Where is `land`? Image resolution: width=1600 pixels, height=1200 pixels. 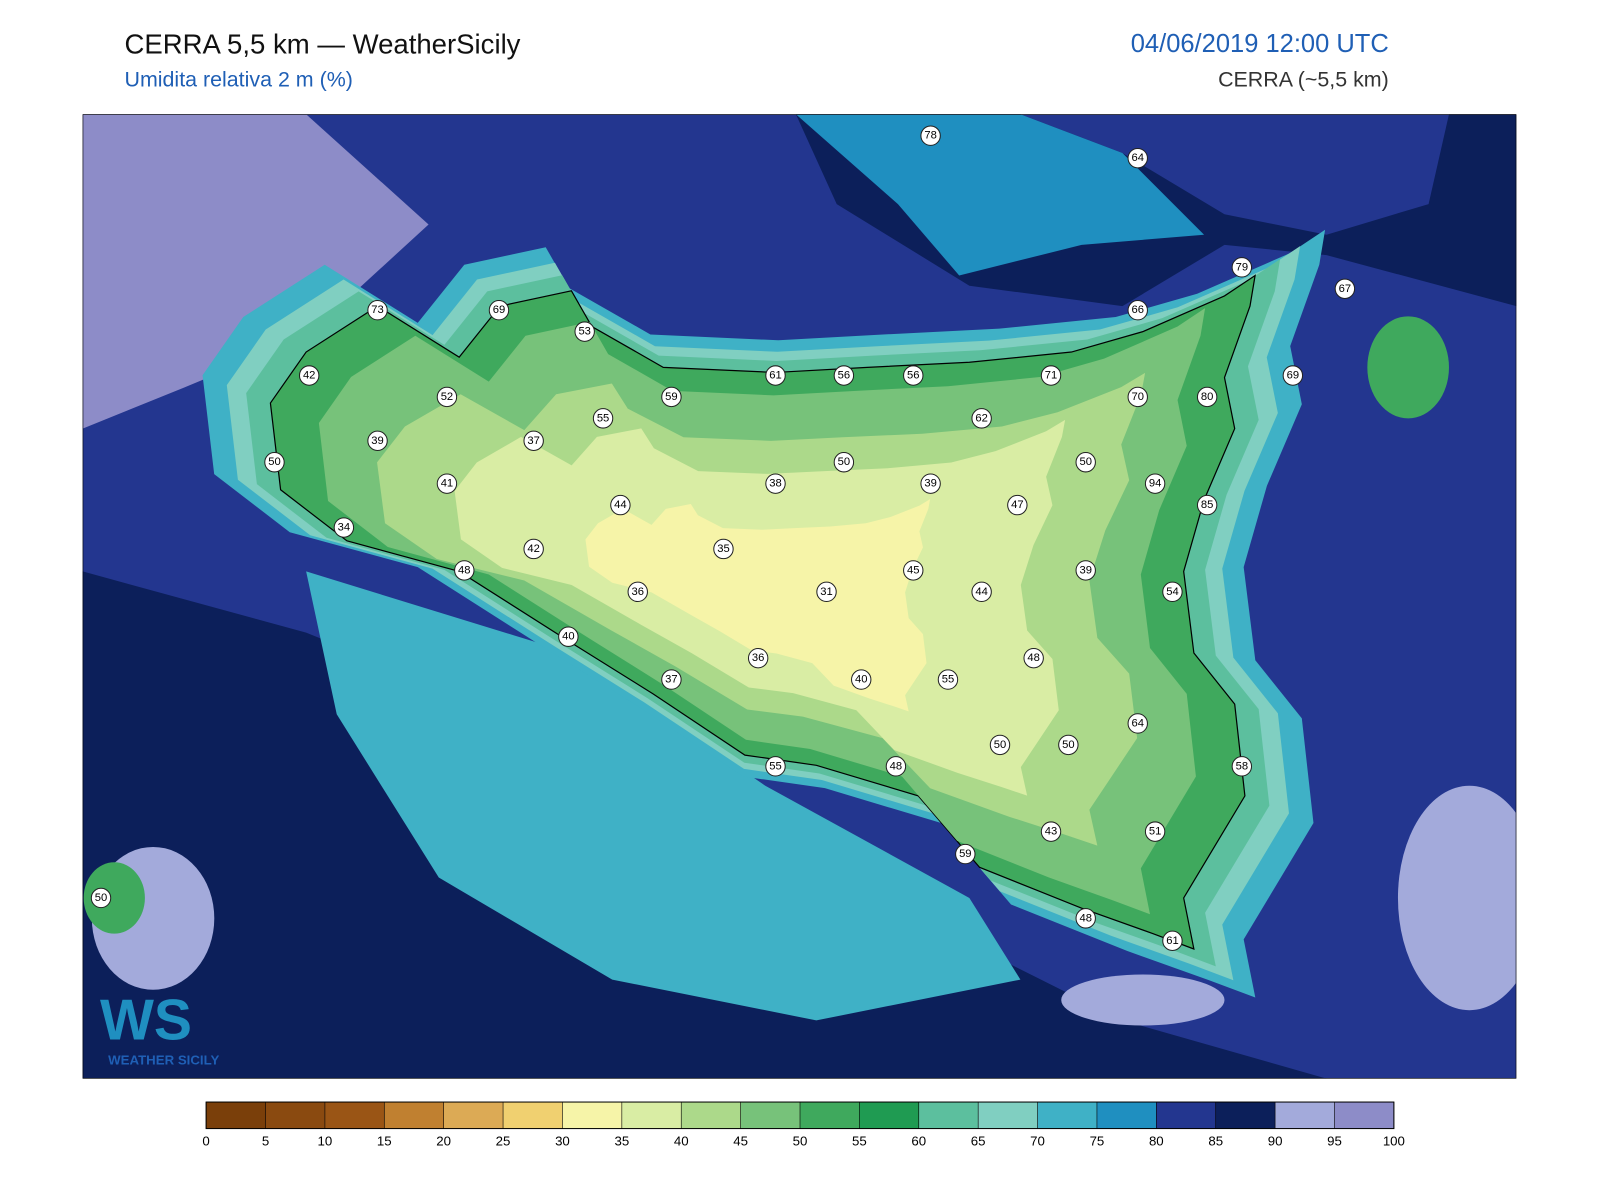 land is located at coordinates (1408, 367).